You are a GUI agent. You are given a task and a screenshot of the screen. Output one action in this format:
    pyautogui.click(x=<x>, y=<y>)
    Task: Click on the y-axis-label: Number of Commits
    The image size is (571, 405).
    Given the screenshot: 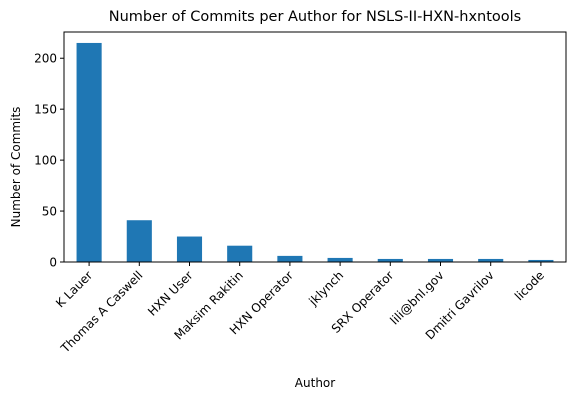 What is the action you would take?
    pyautogui.click(x=16, y=167)
    